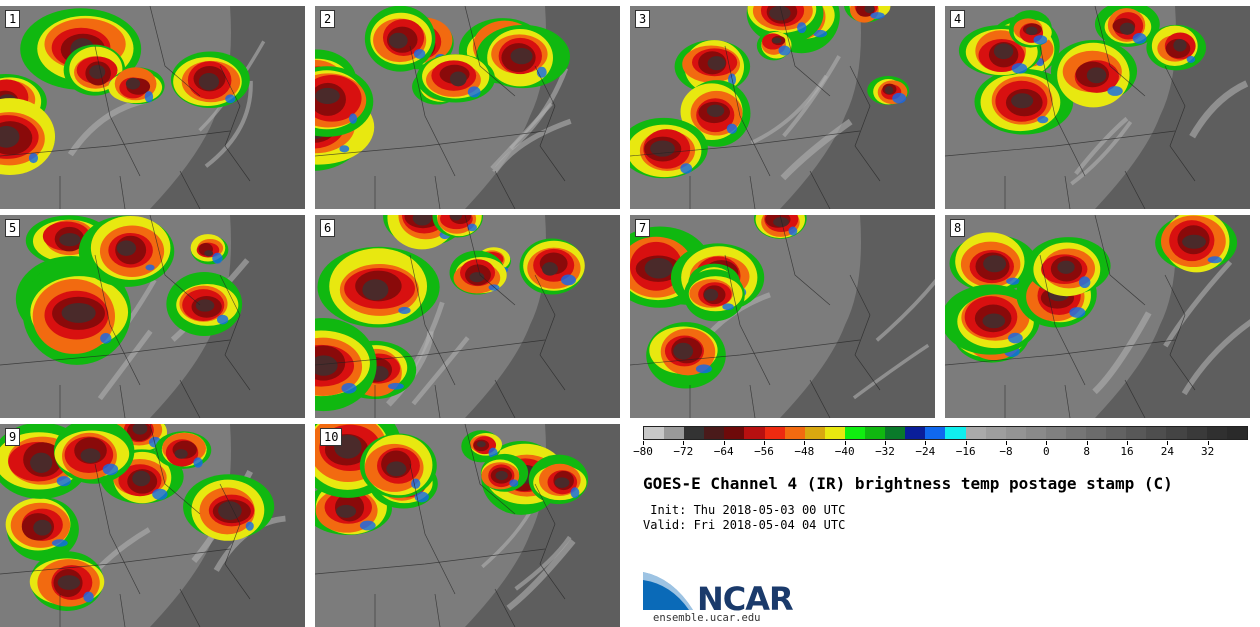 Image resolution: width=1260 pixels, height=627 pixels. I want to click on colorbar-tick-label: 16, so click(1127, 451).